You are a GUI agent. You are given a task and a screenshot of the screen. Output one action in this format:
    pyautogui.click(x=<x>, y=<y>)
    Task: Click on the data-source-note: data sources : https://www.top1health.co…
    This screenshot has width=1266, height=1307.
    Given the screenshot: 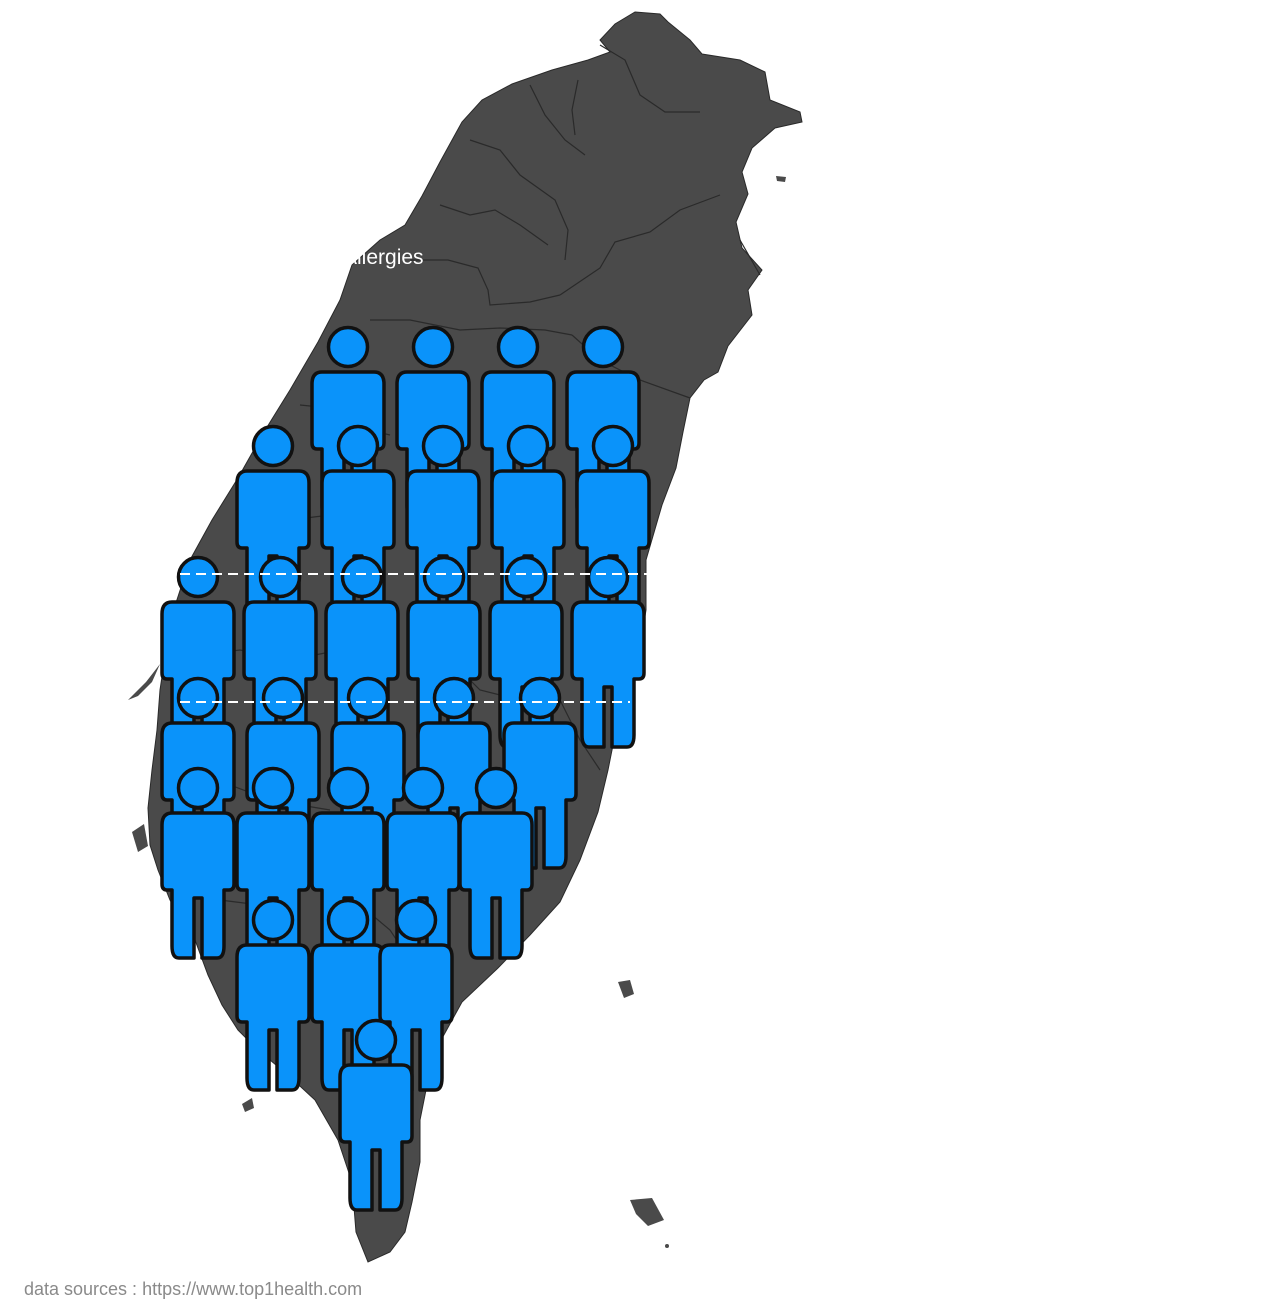 What is the action you would take?
    pyautogui.click(x=193, y=1289)
    